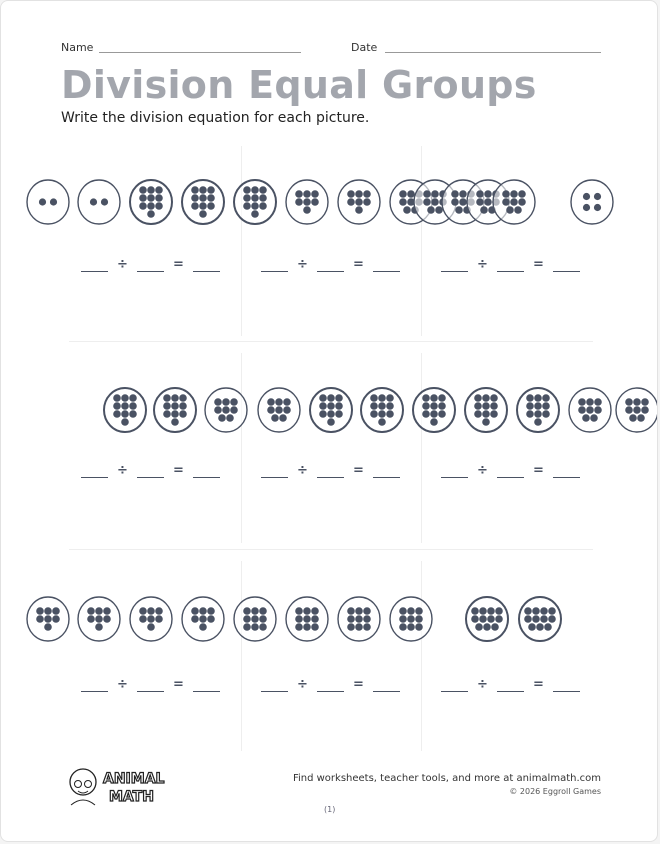 Image resolution: width=660 pixels, height=844 pixels. Describe the element at coordinates (134, 779) in the screenshot. I see `svg-text: ANIMAL` at that location.